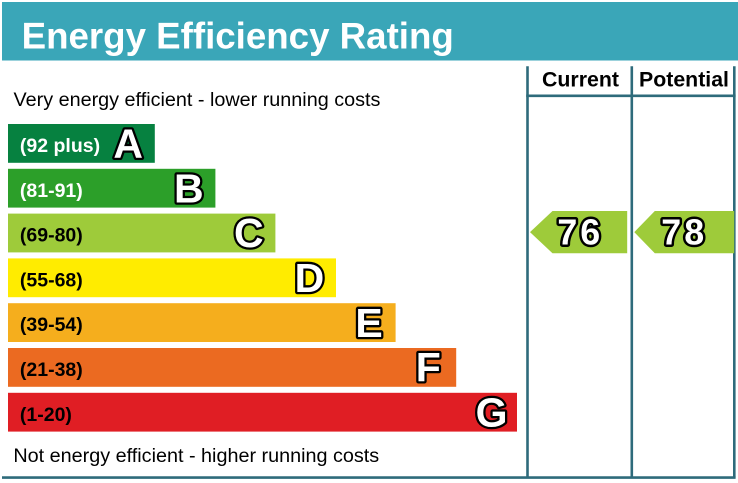  What do you see at coordinates (580, 80) in the screenshot?
I see `svg-text: Current` at bounding box center [580, 80].